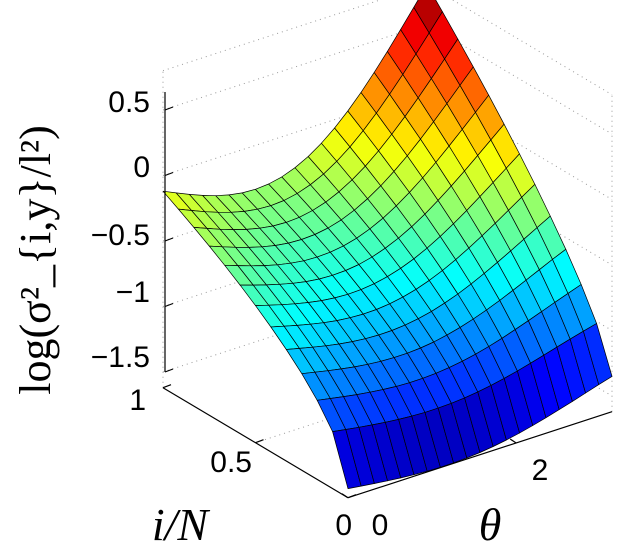 Image resolution: width=622 pixels, height=559 pixels. What do you see at coordinates (129, 102) in the screenshot?
I see `z-tick-label: 0.5` at bounding box center [129, 102].